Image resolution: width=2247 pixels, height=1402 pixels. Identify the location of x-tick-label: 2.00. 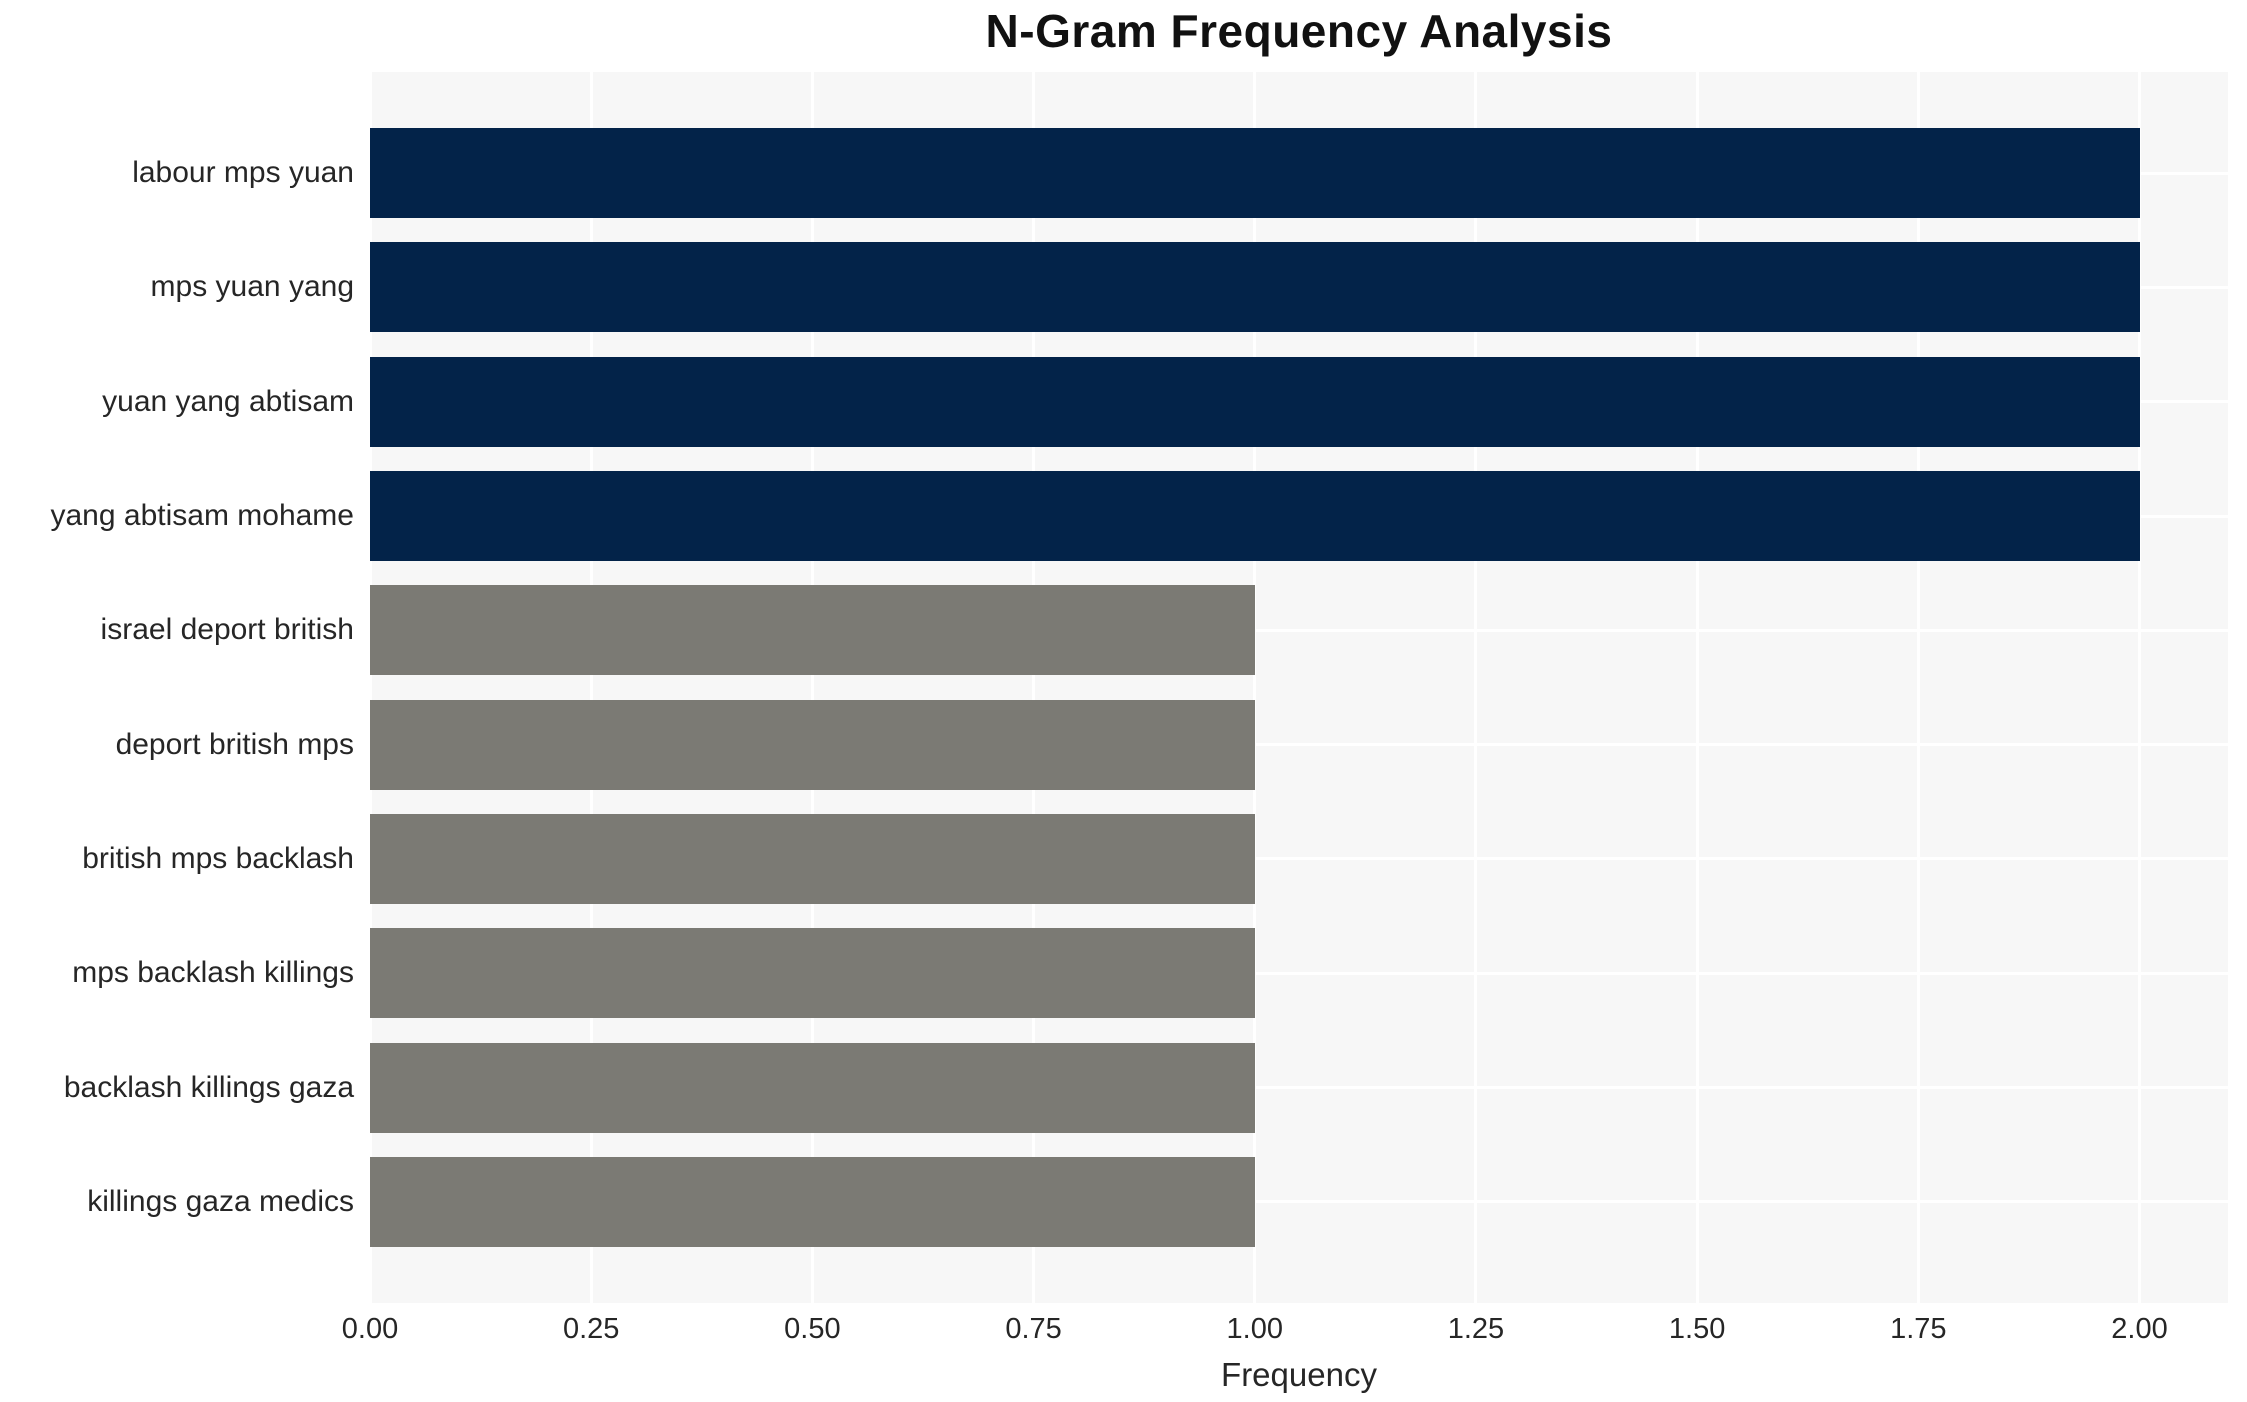
(2139, 1329).